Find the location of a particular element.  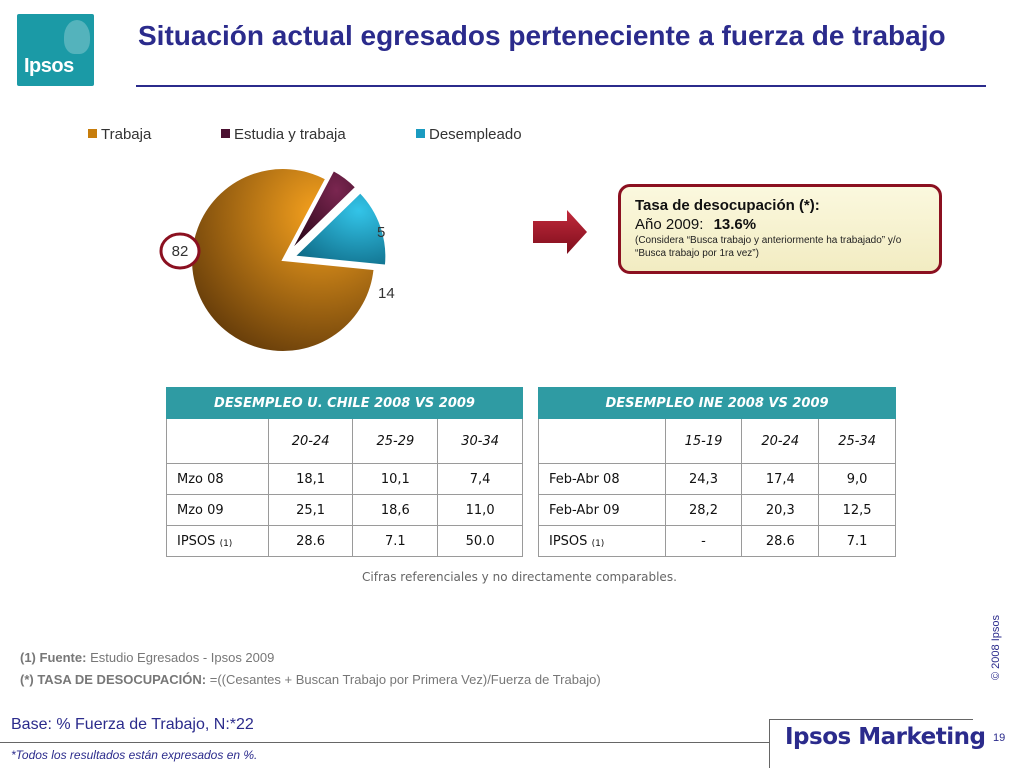

table-cell: 10,1 is located at coordinates (395, 479).